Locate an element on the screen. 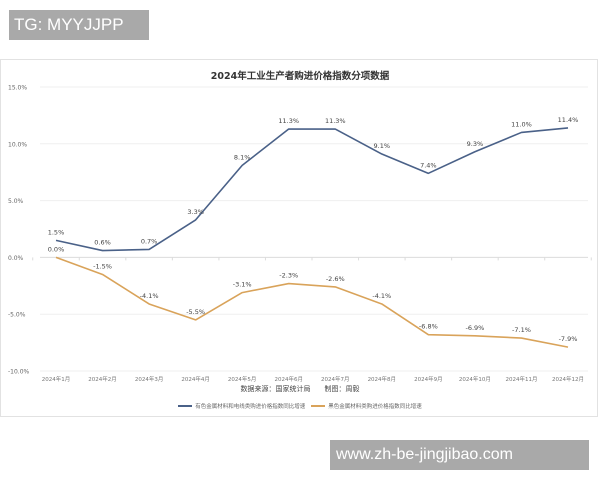 This screenshot has width=600, height=480. x-tick-label: 2024年1月 is located at coordinates (56, 379).